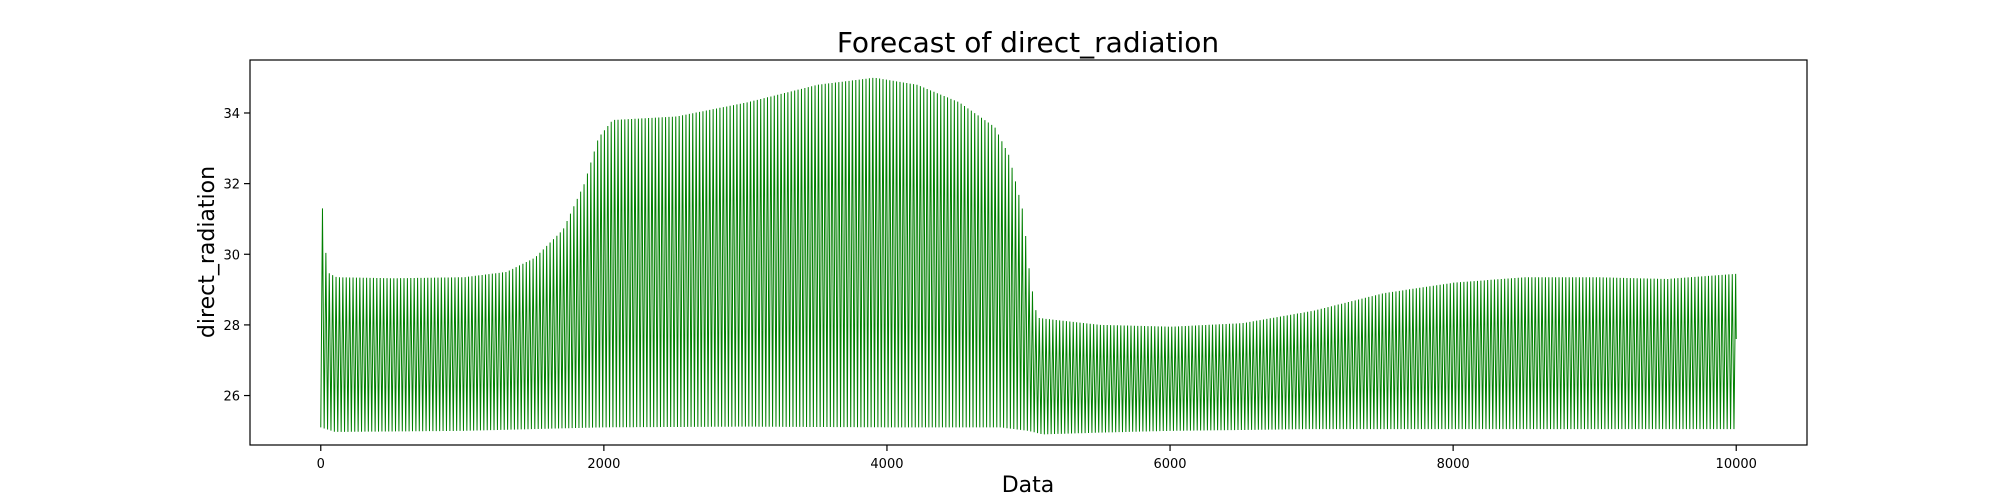 Image resolution: width=2000 pixels, height=500 pixels. What do you see at coordinates (1037, 458) in the screenshot?
I see `x-axis: 0 2000 4000 6000 8000 10000` at bounding box center [1037, 458].